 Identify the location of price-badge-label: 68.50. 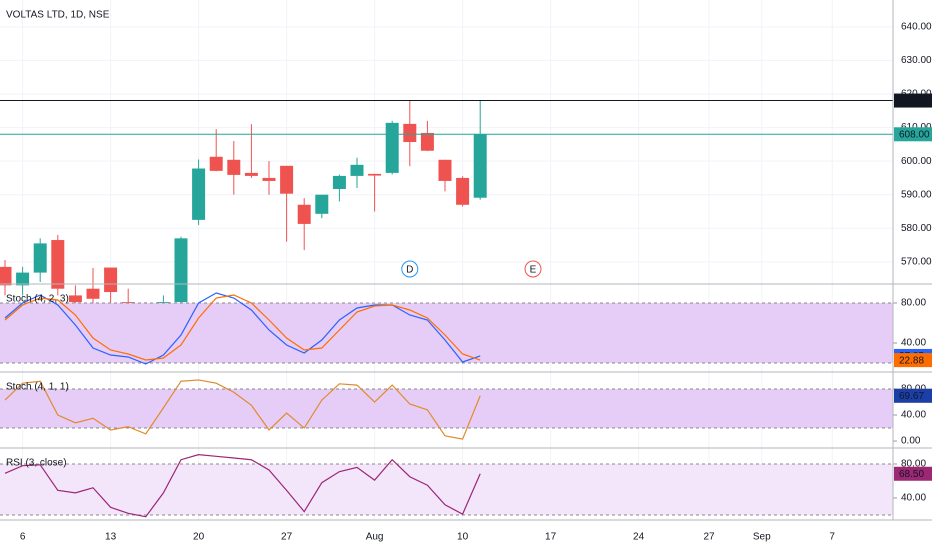
(911, 474).